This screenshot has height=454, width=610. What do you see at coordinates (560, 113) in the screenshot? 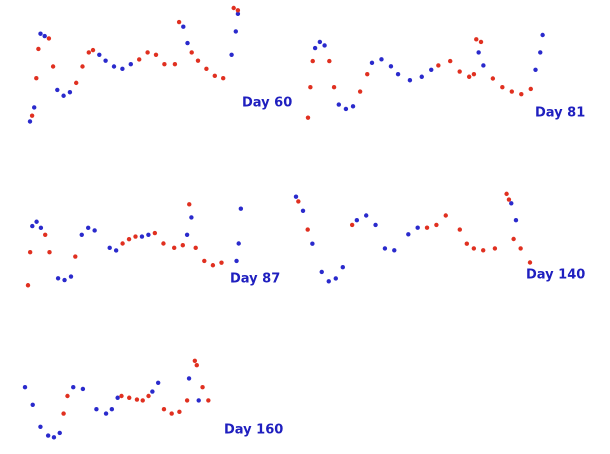
I see `panel-label: Day 81` at bounding box center [560, 113].